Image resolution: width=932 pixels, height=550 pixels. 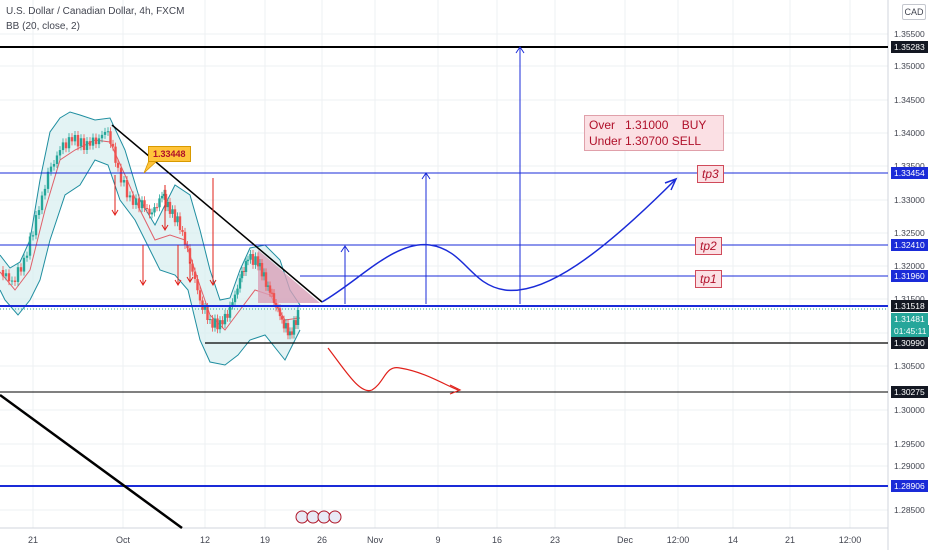 I want to click on time-tick: 14, so click(x=733, y=540).